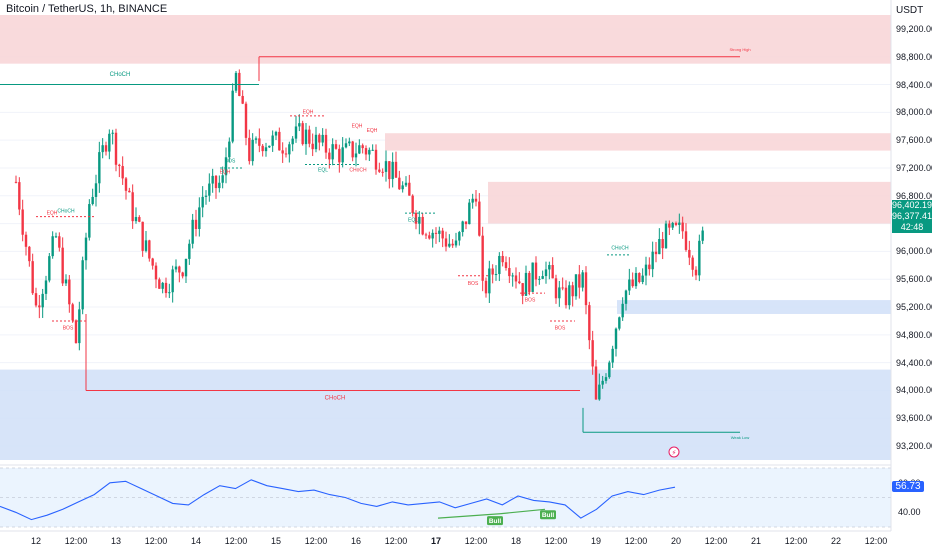  What do you see at coordinates (914, 446) in the screenshot?
I see `price-tick-label: 93,200.00` at bounding box center [914, 446].